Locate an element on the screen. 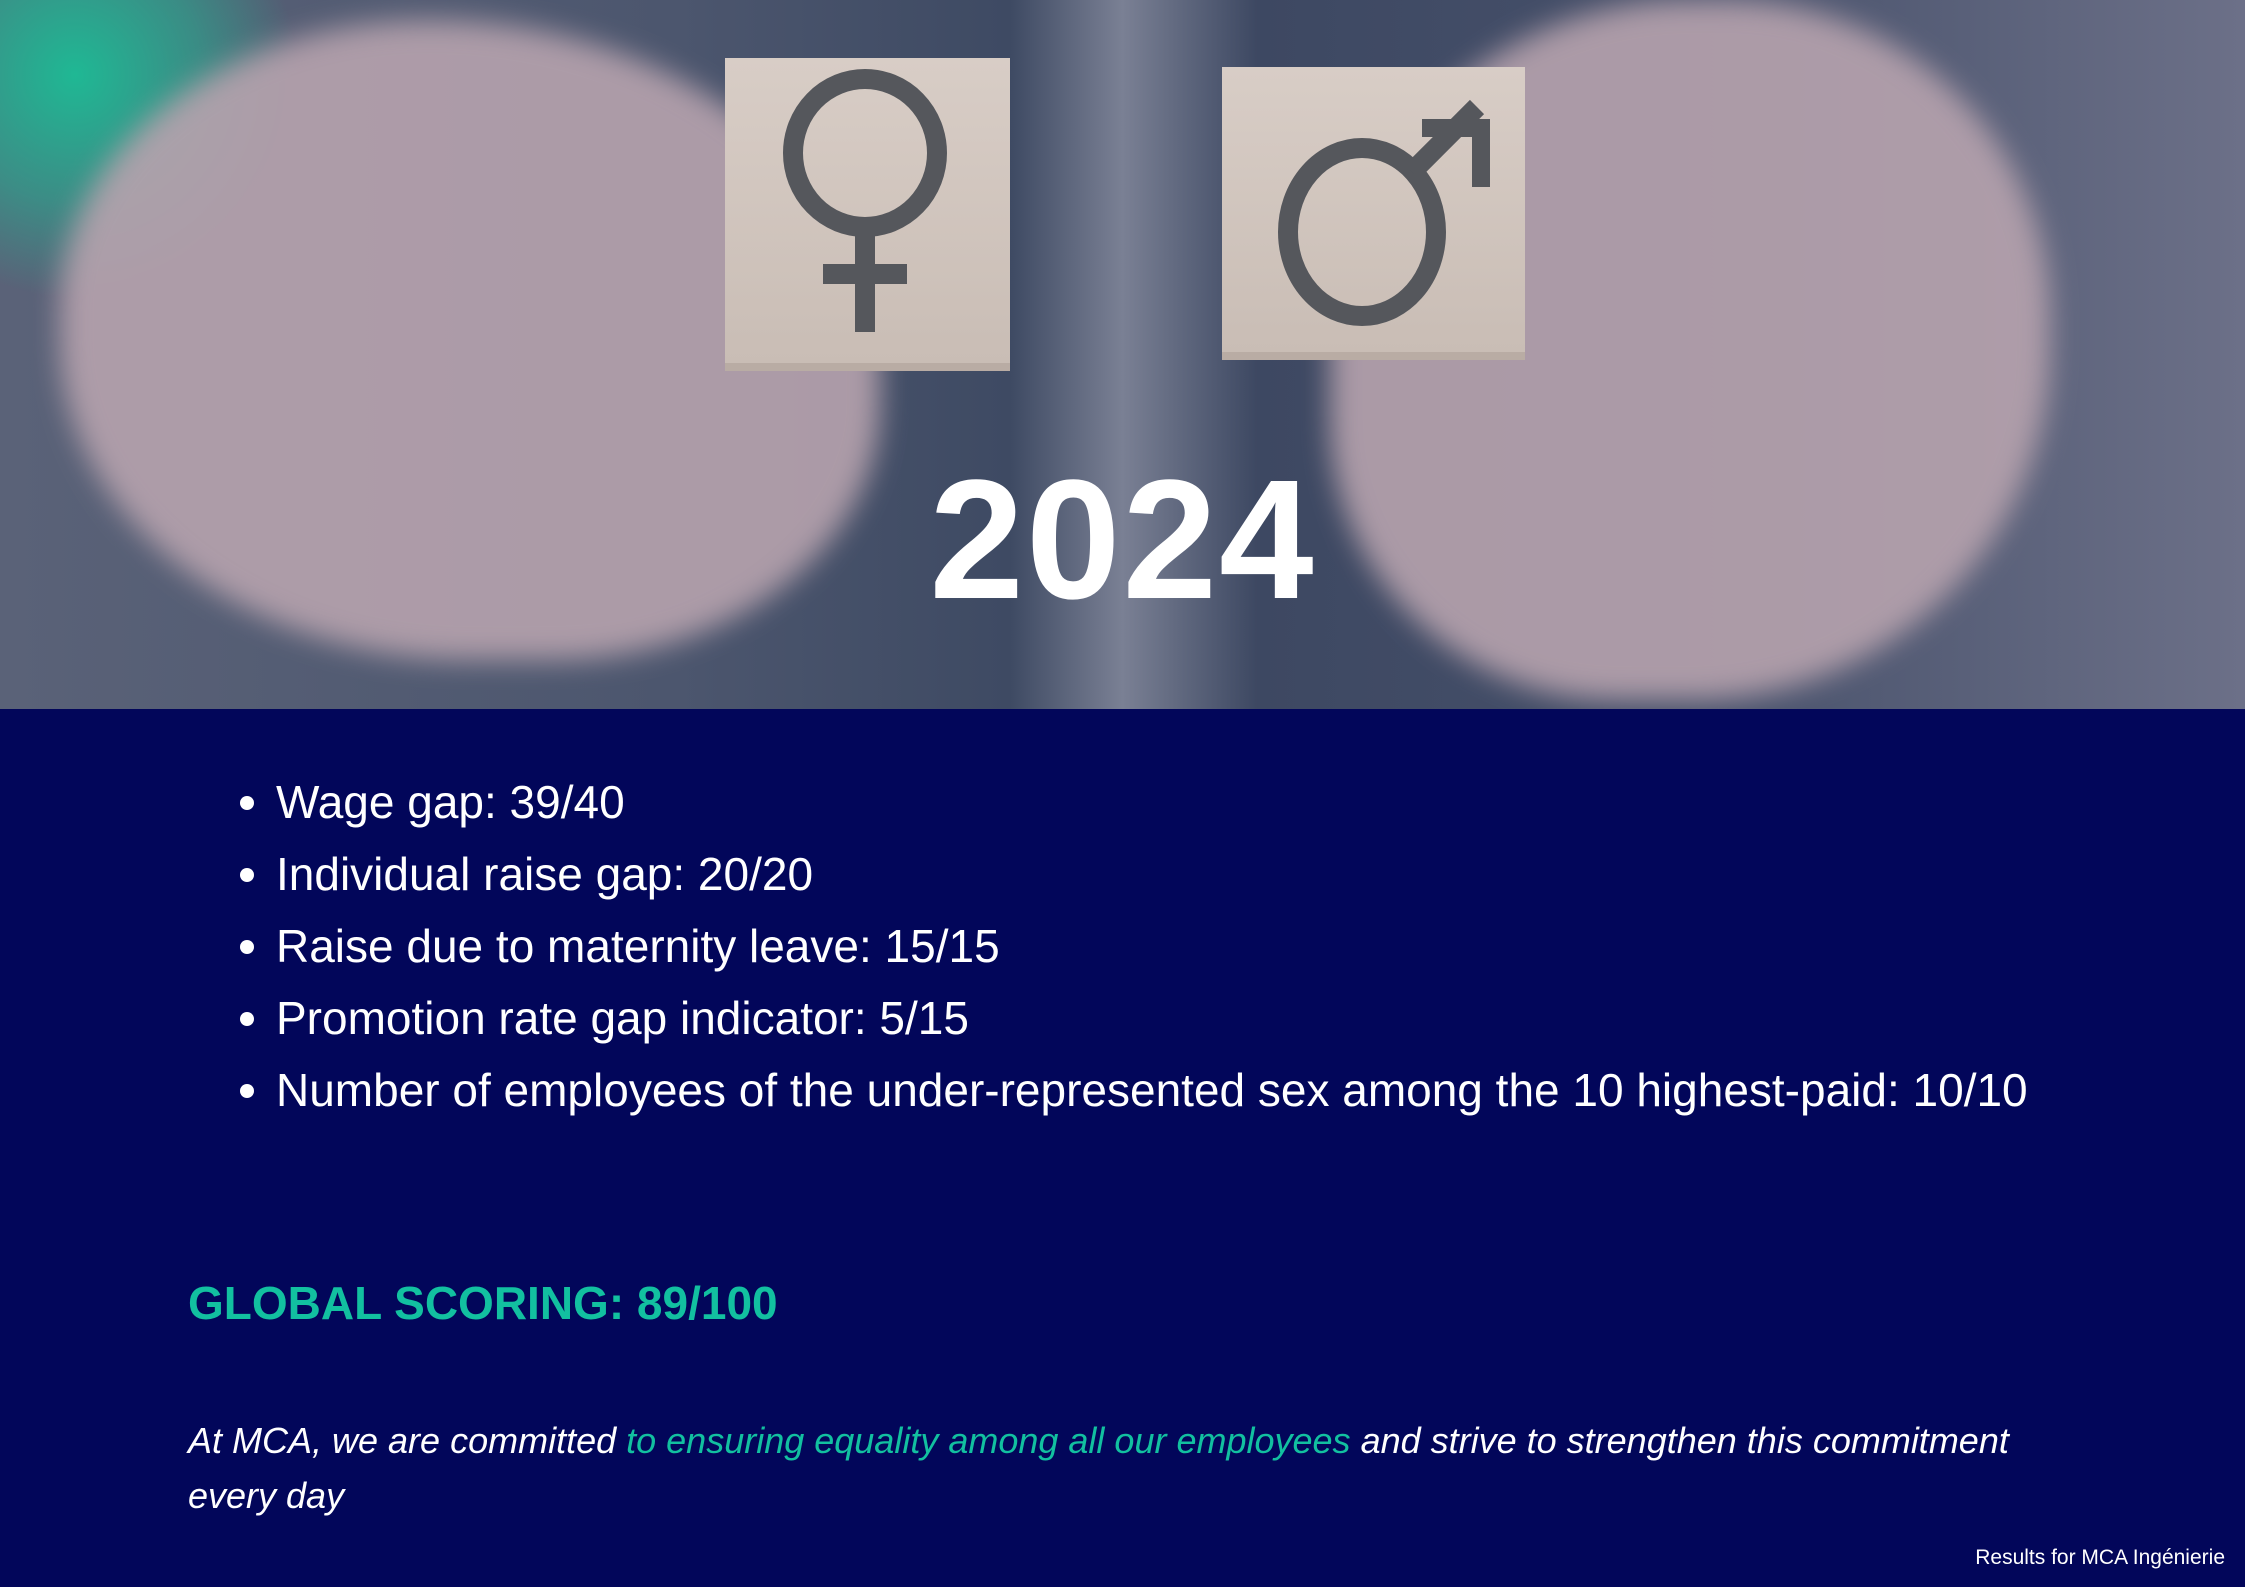 This screenshot has height=1587, width=2245. year-title: 2024 is located at coordinates (1122, 540).